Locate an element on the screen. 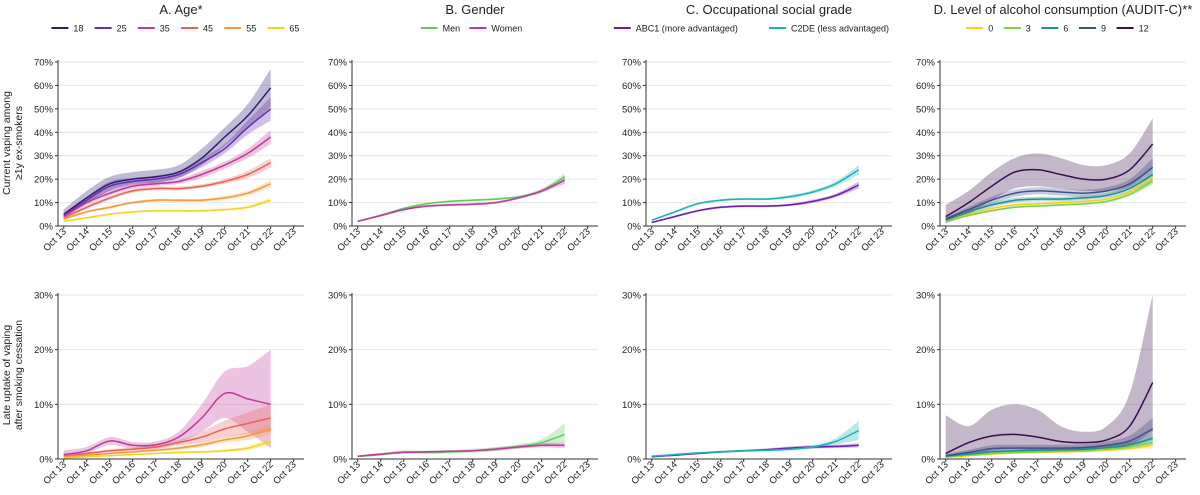 The image size is (1200, 495). legend-label: 45 is located at coordinates (208, 29).